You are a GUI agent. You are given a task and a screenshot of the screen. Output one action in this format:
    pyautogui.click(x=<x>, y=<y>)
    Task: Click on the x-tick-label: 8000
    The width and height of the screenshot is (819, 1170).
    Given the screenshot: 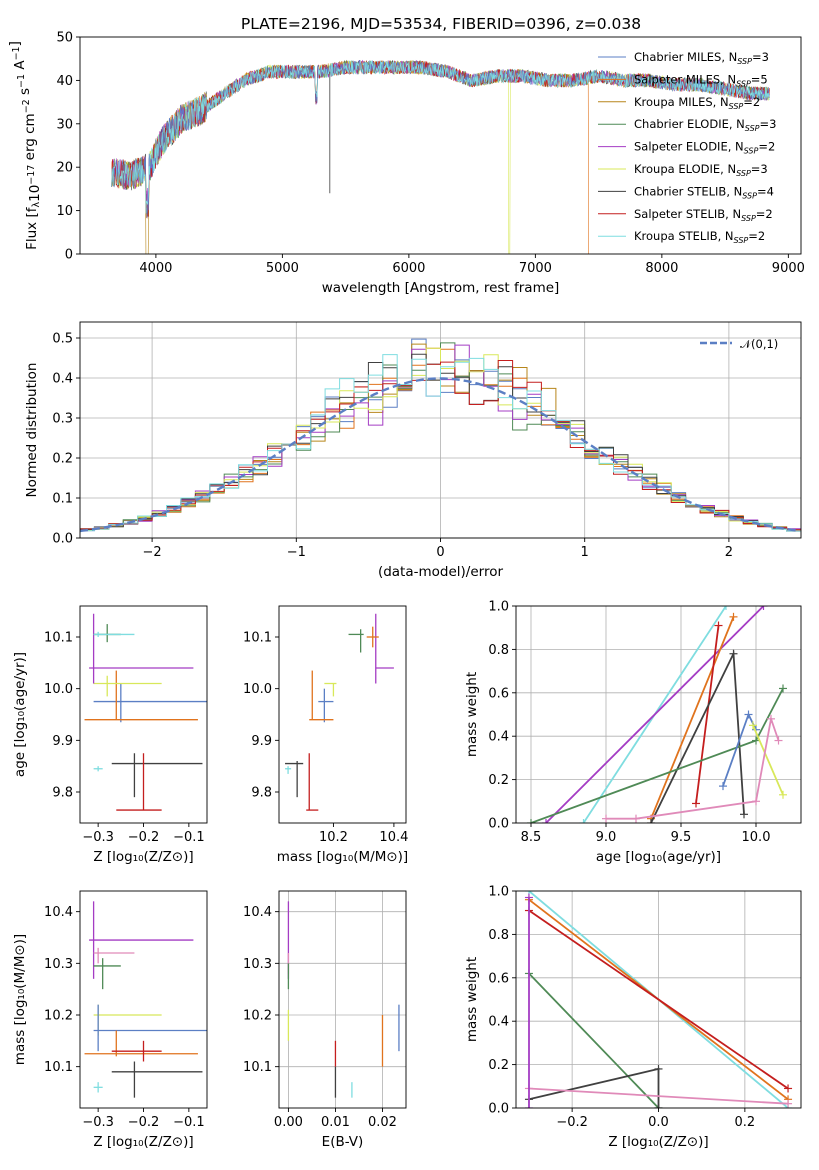 What is the action you would take?
    pyautogui.click(x=661, y=268)
    